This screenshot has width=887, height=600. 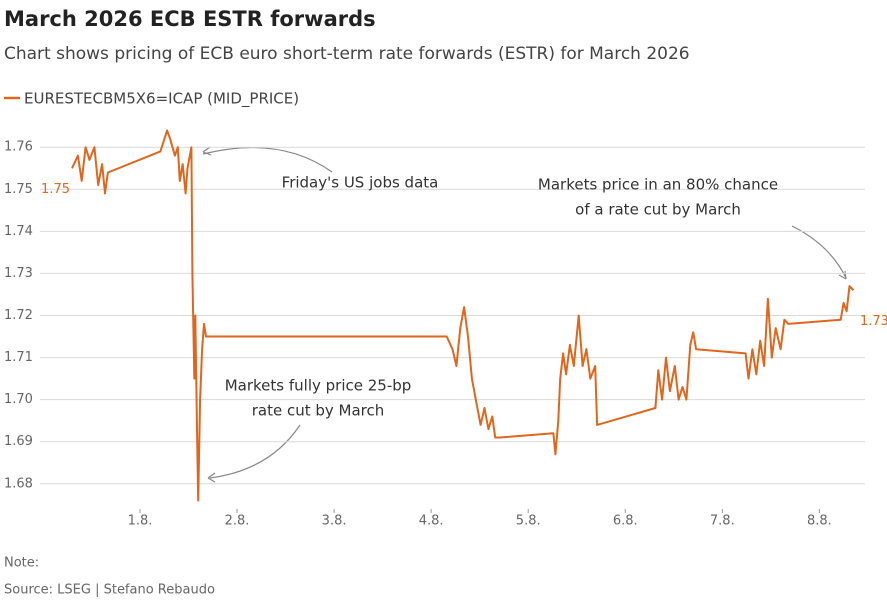 I want to click on y-tick-label: 1.68, so click(x=18, y=483).